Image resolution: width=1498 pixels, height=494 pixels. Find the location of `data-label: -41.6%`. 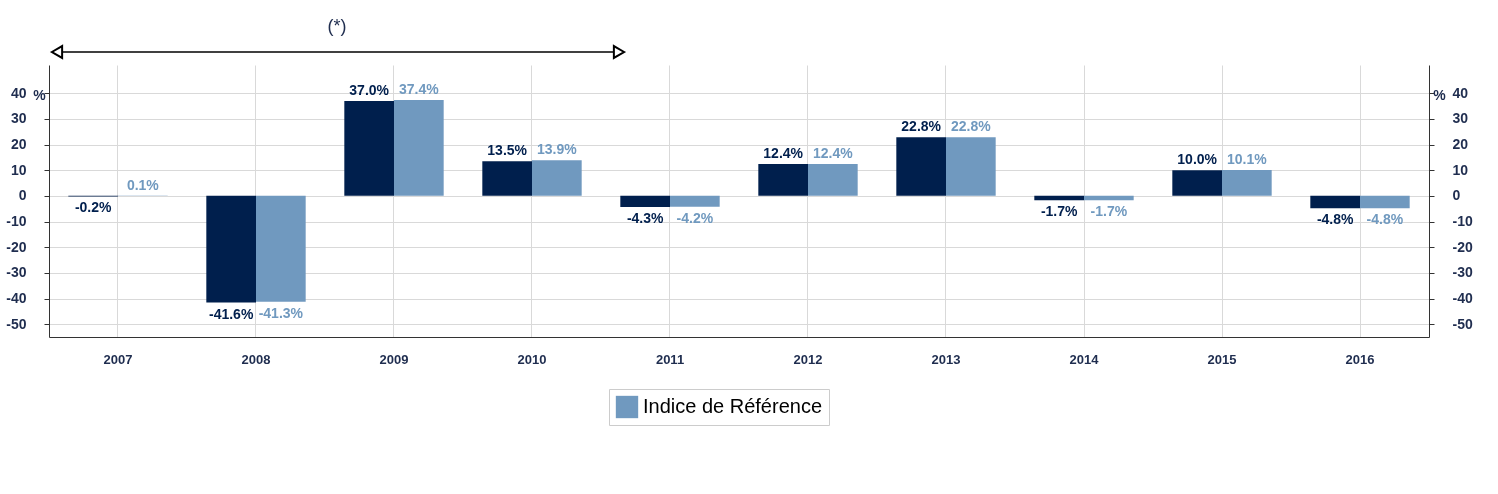

data-label: -41.6% is located at coordinates (231, 313).